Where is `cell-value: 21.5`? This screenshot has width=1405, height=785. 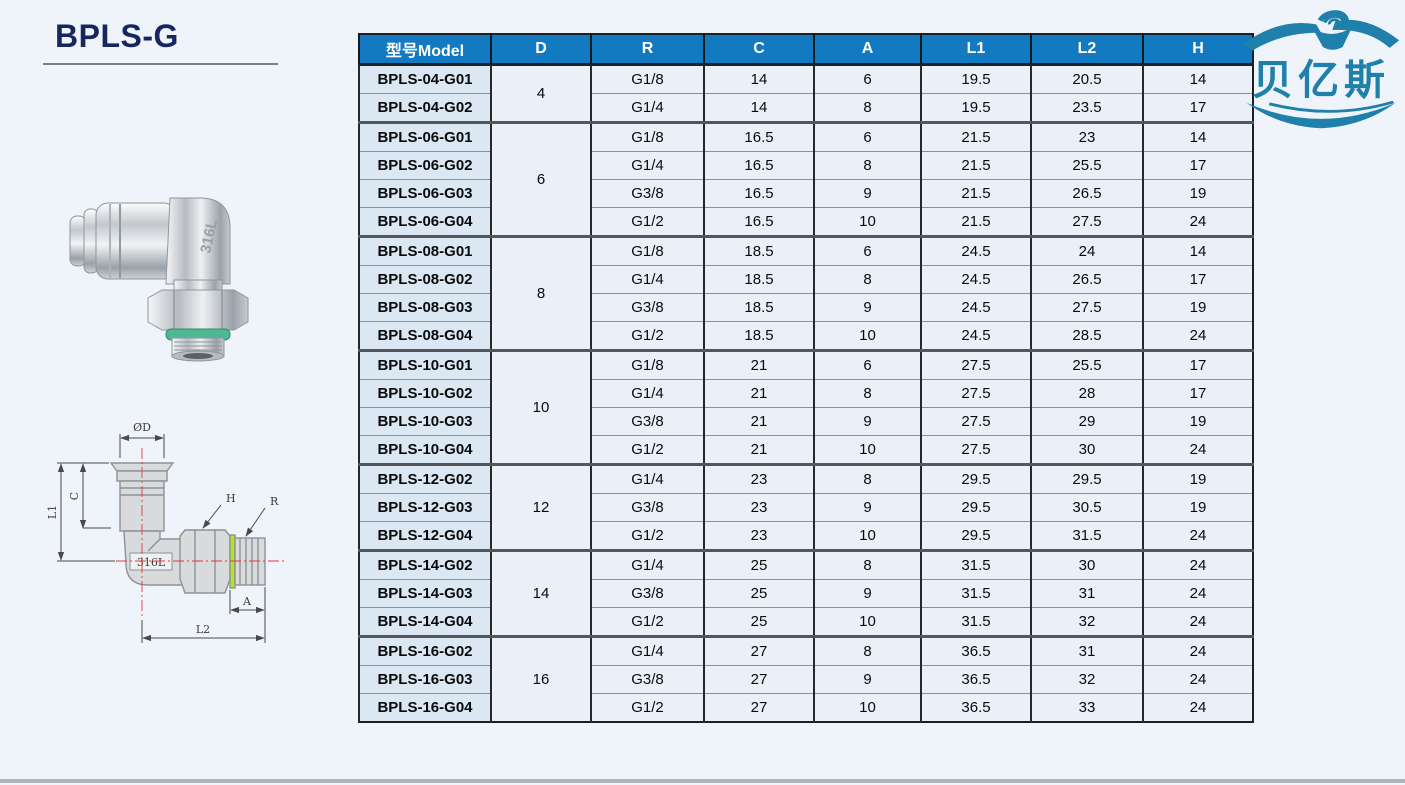
cell-value: 21.5 is located at coordinates (975, 136).